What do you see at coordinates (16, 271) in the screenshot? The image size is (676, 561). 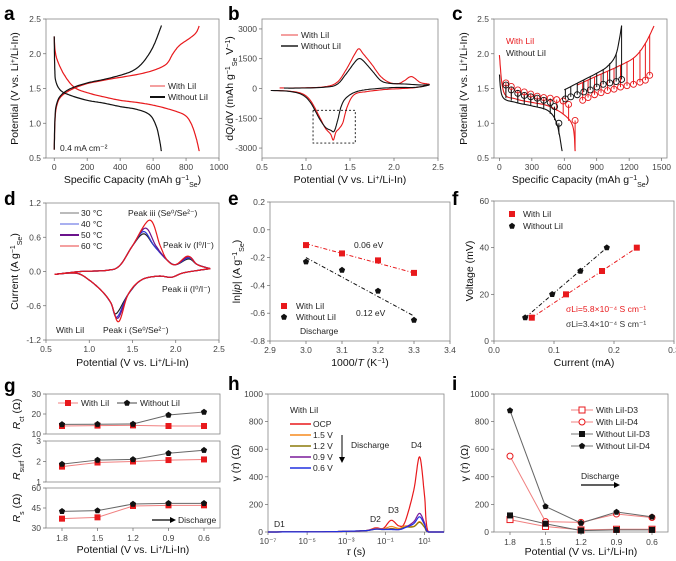 I see `y-axis-label: Current (A g−1Se)` at bounding box center [16, 271].